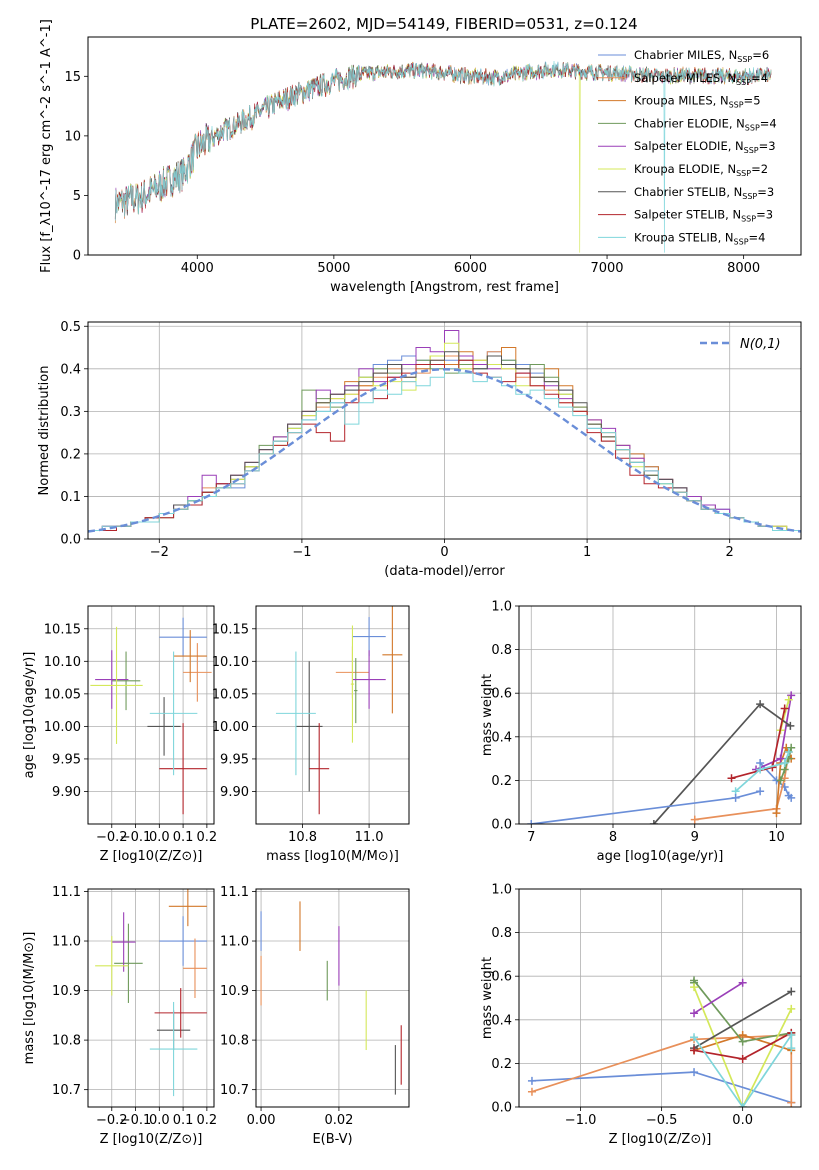  Describe the element at coordinates (677, 169) in the screenshot. I see `legend-series-name: Kroupa ELODIE` at that location.